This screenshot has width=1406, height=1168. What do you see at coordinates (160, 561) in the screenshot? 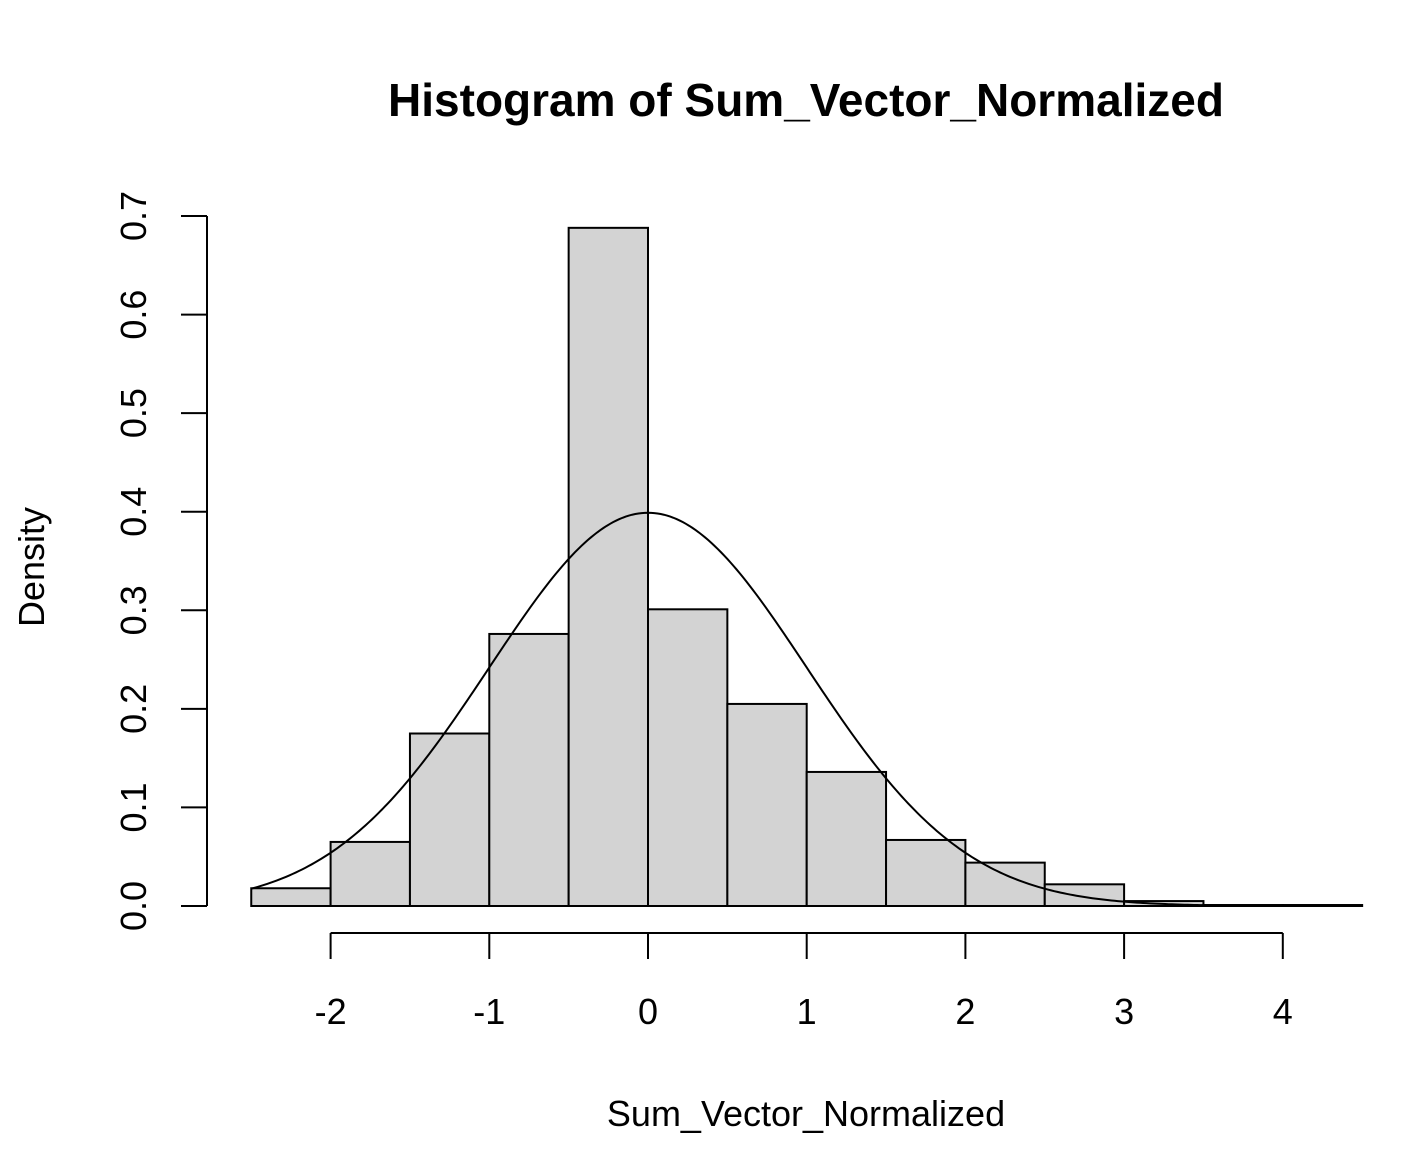
I see `y-axis: 0.0 0.1 0.2 0.3 0.4 0.5 0.6 0.7` at bounding box center [160, 561].